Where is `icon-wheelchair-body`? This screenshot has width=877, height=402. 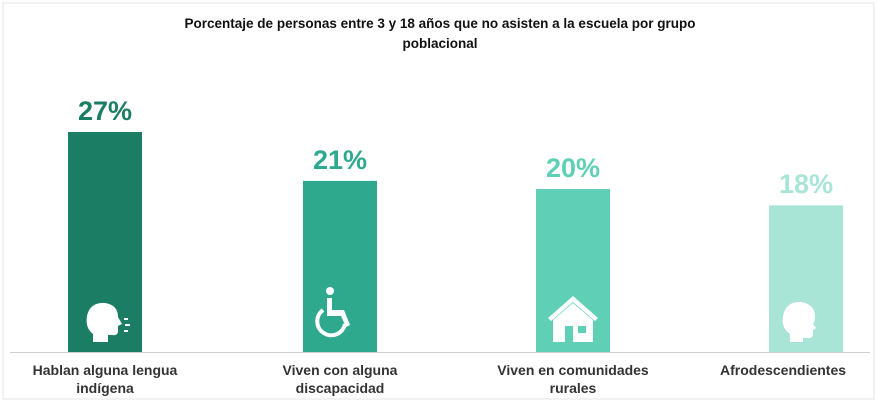
icon-wheelchair-body is located at coordinates (338, 312).